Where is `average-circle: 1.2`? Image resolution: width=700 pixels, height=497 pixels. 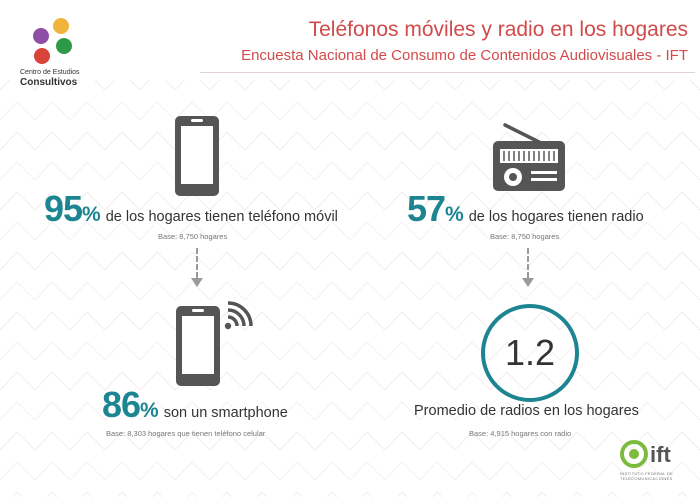
average-circle: 1.2 is located at coordinates (530, 353).